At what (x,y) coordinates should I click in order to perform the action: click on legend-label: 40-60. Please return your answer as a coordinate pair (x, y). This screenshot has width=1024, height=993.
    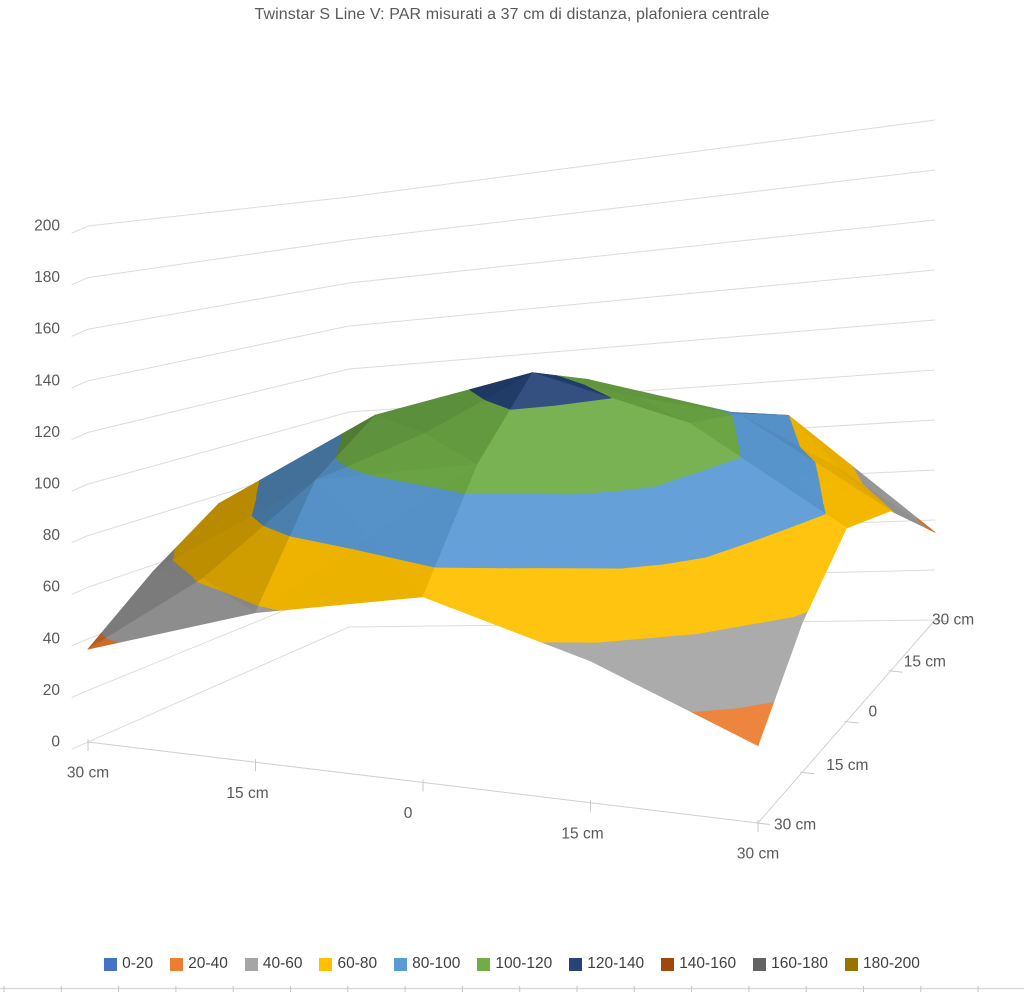
    Looking at the image, I should click on (282, 963).